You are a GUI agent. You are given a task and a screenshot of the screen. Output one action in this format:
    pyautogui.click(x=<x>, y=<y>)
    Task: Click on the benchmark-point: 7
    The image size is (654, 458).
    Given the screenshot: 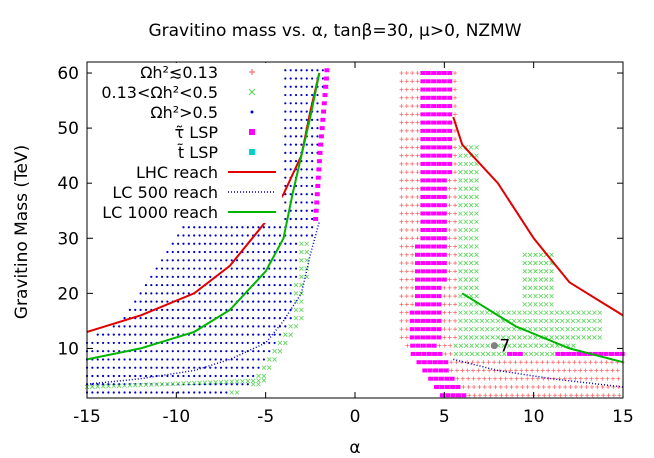 What is the action you would take?
    pyautogui.click(x=500, y=347)
    